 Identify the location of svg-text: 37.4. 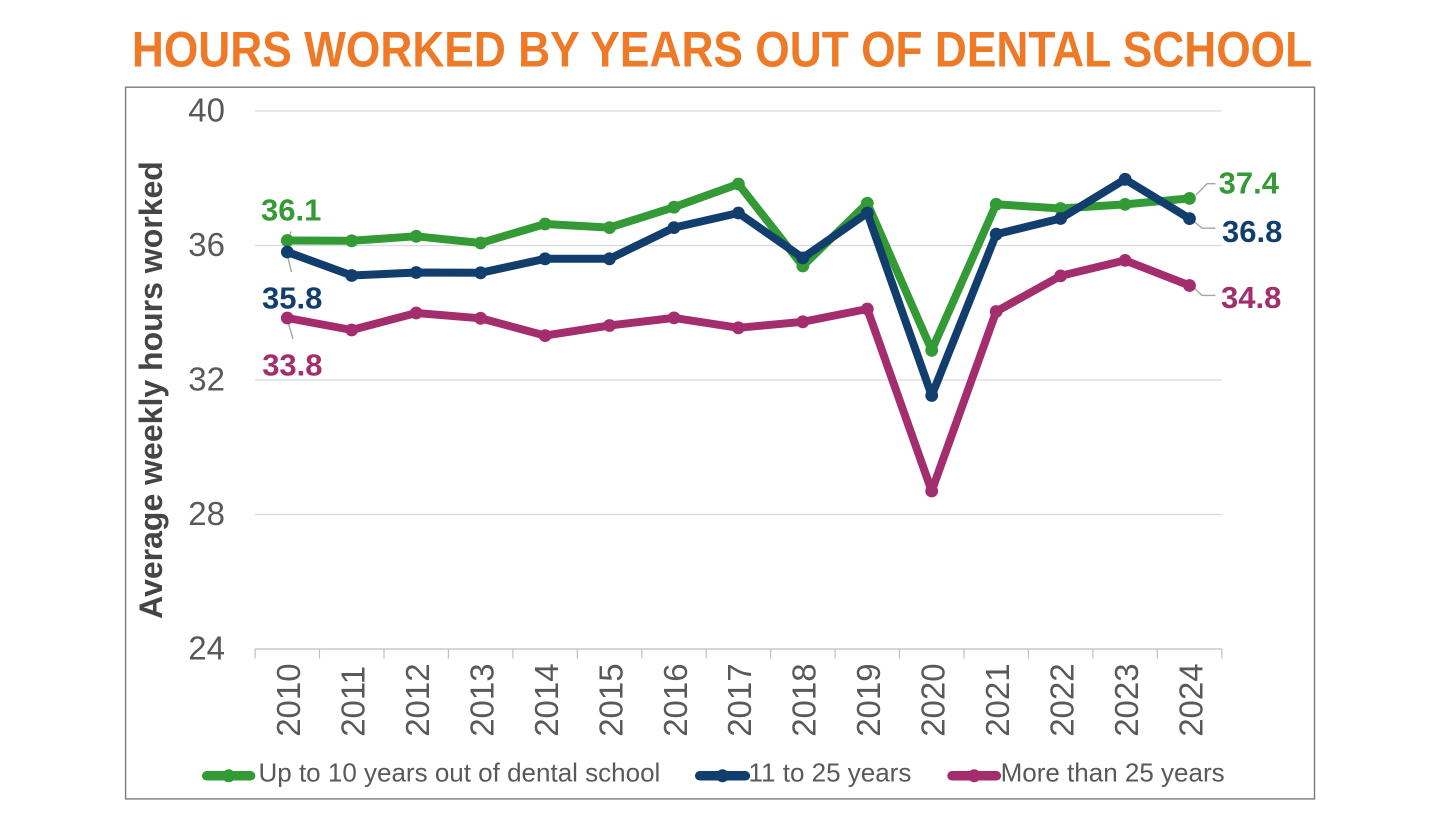
(1249, 183).